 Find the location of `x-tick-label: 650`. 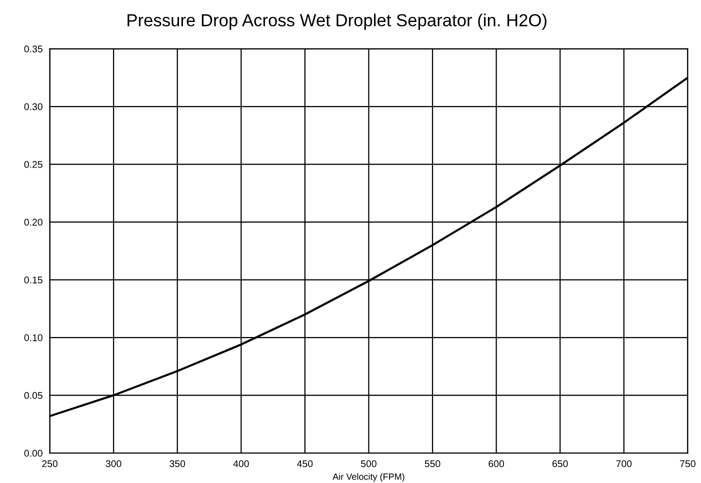

x-tick-label: 650 is located at coordinates (560, 464).